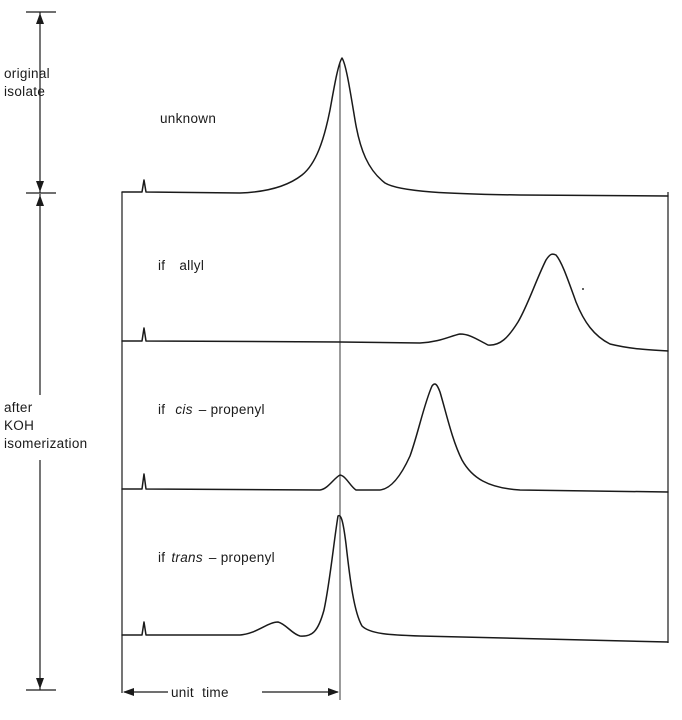 The height and width of the screenshot is (720, 682). What do you see at coordinates (128, 692) in the screenshot?
I see `arrow-left-icon` at bounding box center [128, 692].